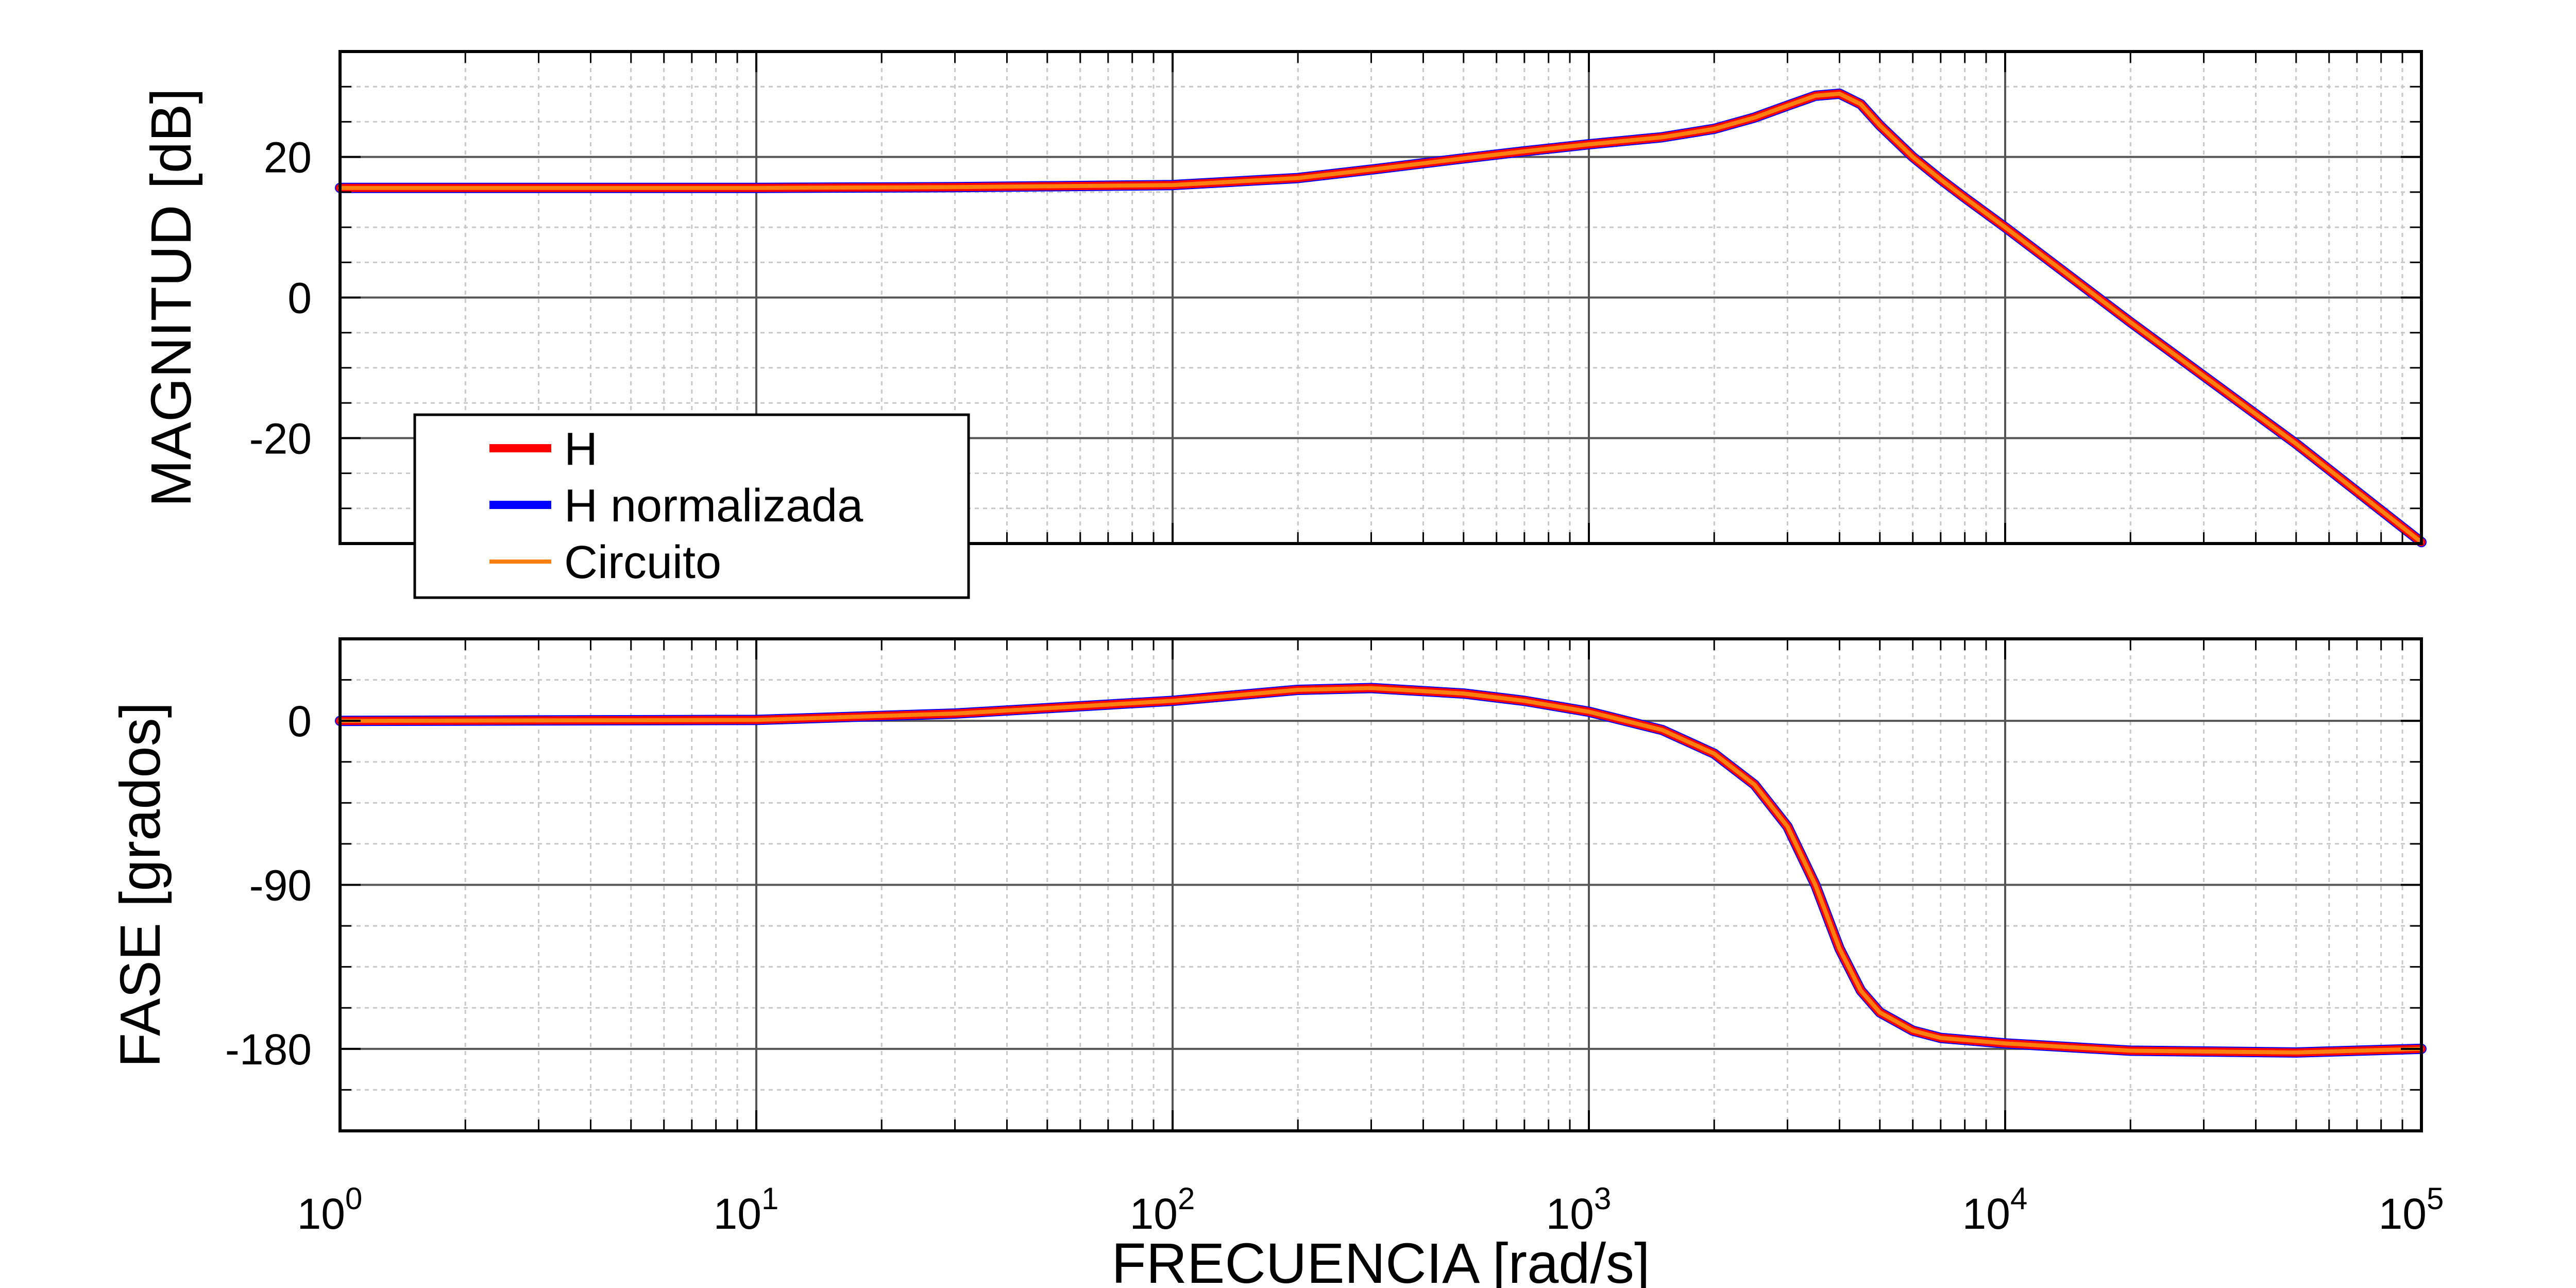  What do you see at coordinates (642, 562) in the screenshot?
I see `legend-label: Circuito` at bounding box center [642, 562].